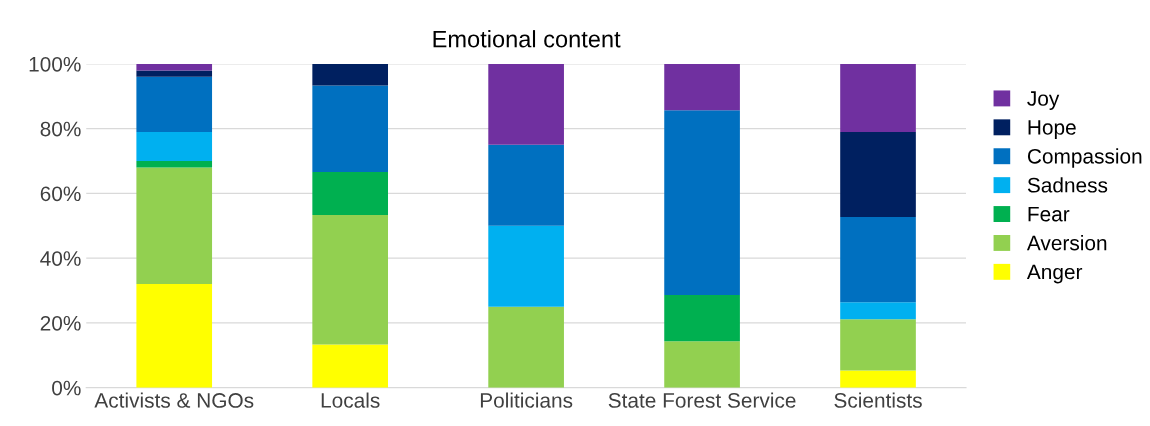  What do you see at coordinates (350, 400) in the screenshot?
I see `x-tick-label: Locals` at bounding box center [350, 400].